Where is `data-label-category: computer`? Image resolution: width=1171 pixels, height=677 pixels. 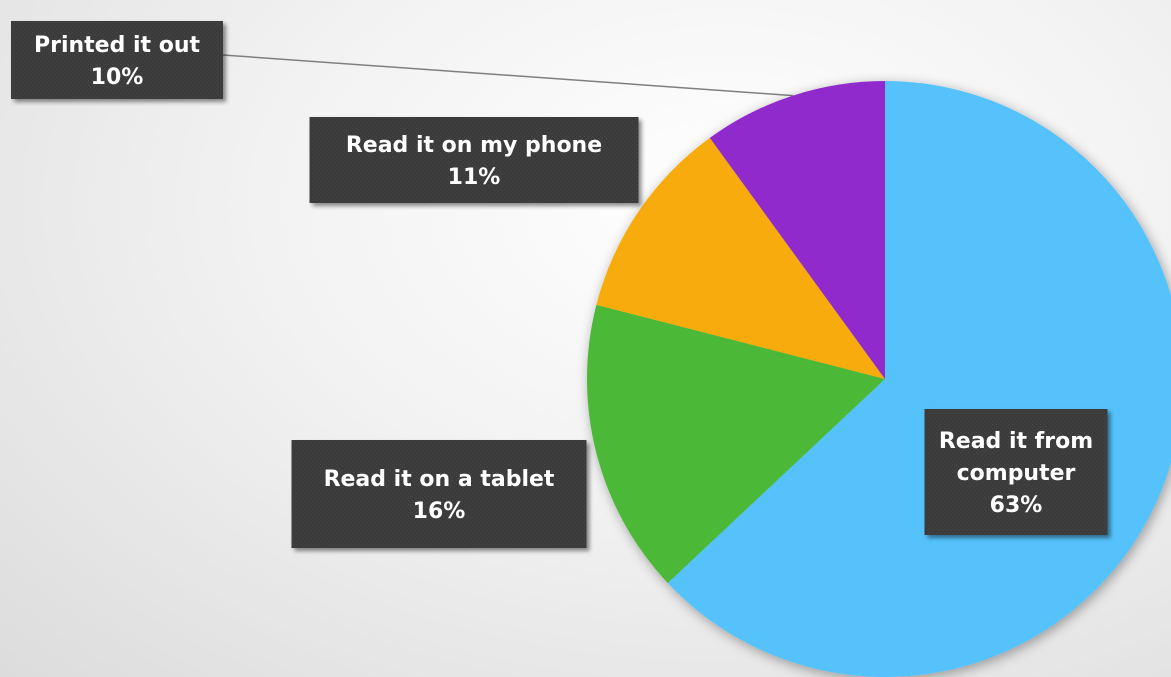 data-label-category: computer is located at coordinates (1016, 473).